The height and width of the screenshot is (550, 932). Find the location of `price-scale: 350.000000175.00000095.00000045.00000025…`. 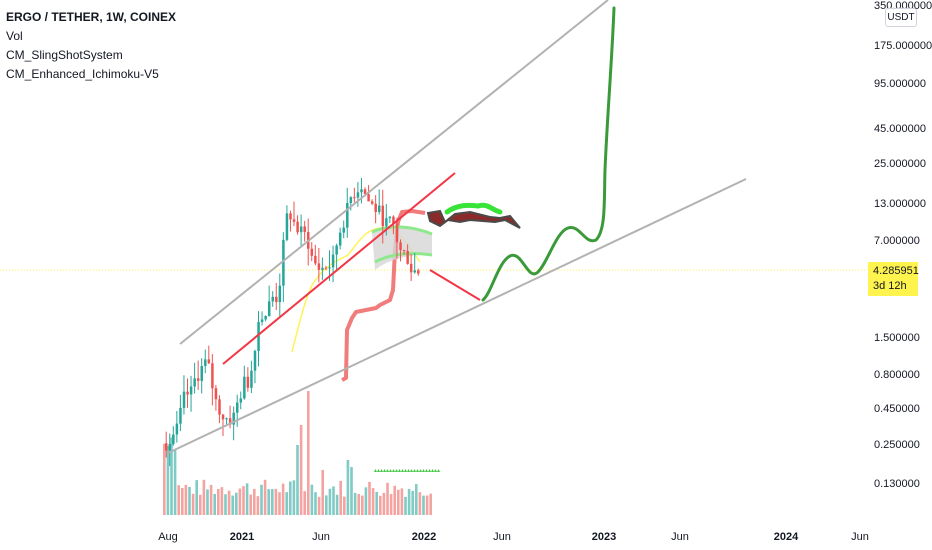

price-scale: 350.000000175.00000095.00000045.00000025… is located at coordinates (903, 245).